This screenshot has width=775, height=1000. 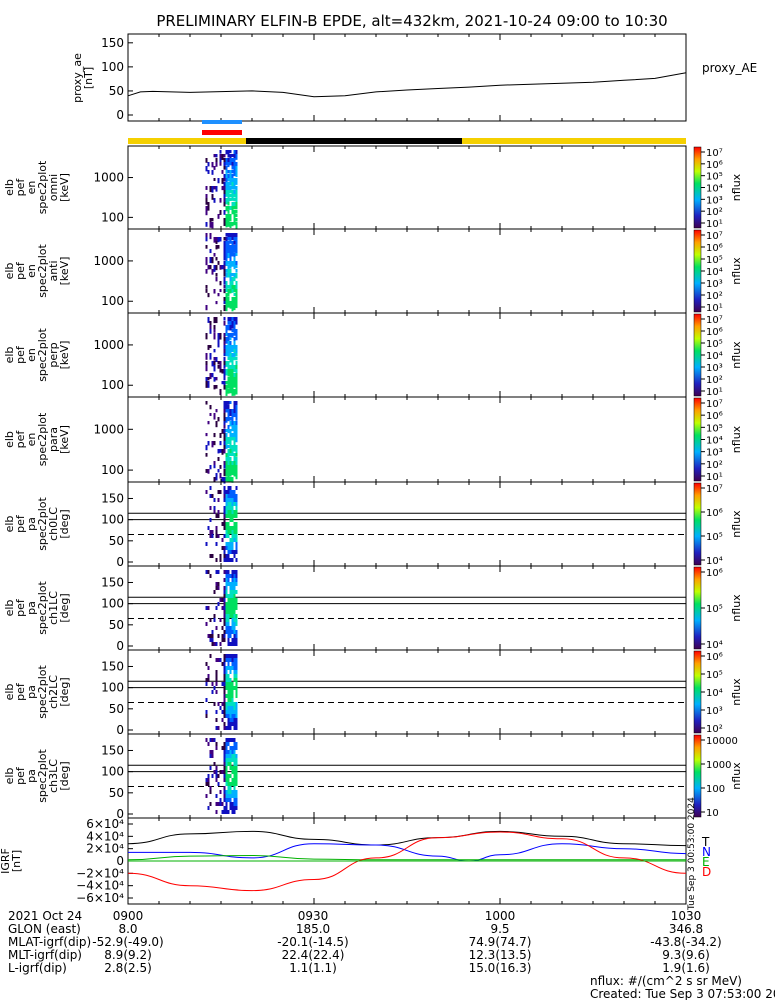 I want to click on ch2LC-colorbar-tick: 10², so click(x=714, y=729).